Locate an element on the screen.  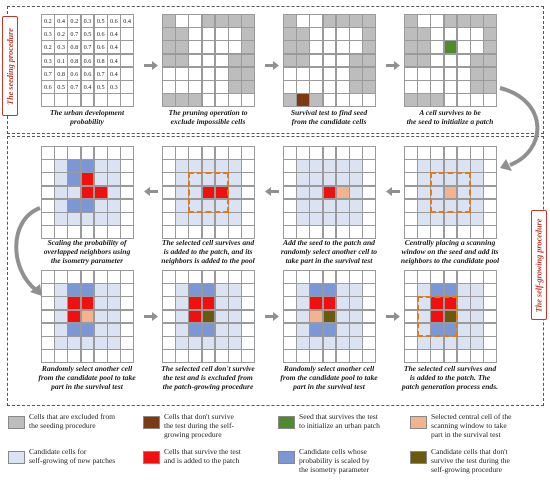
legend-line: part in the survival test is located at coordinates (466, 434).